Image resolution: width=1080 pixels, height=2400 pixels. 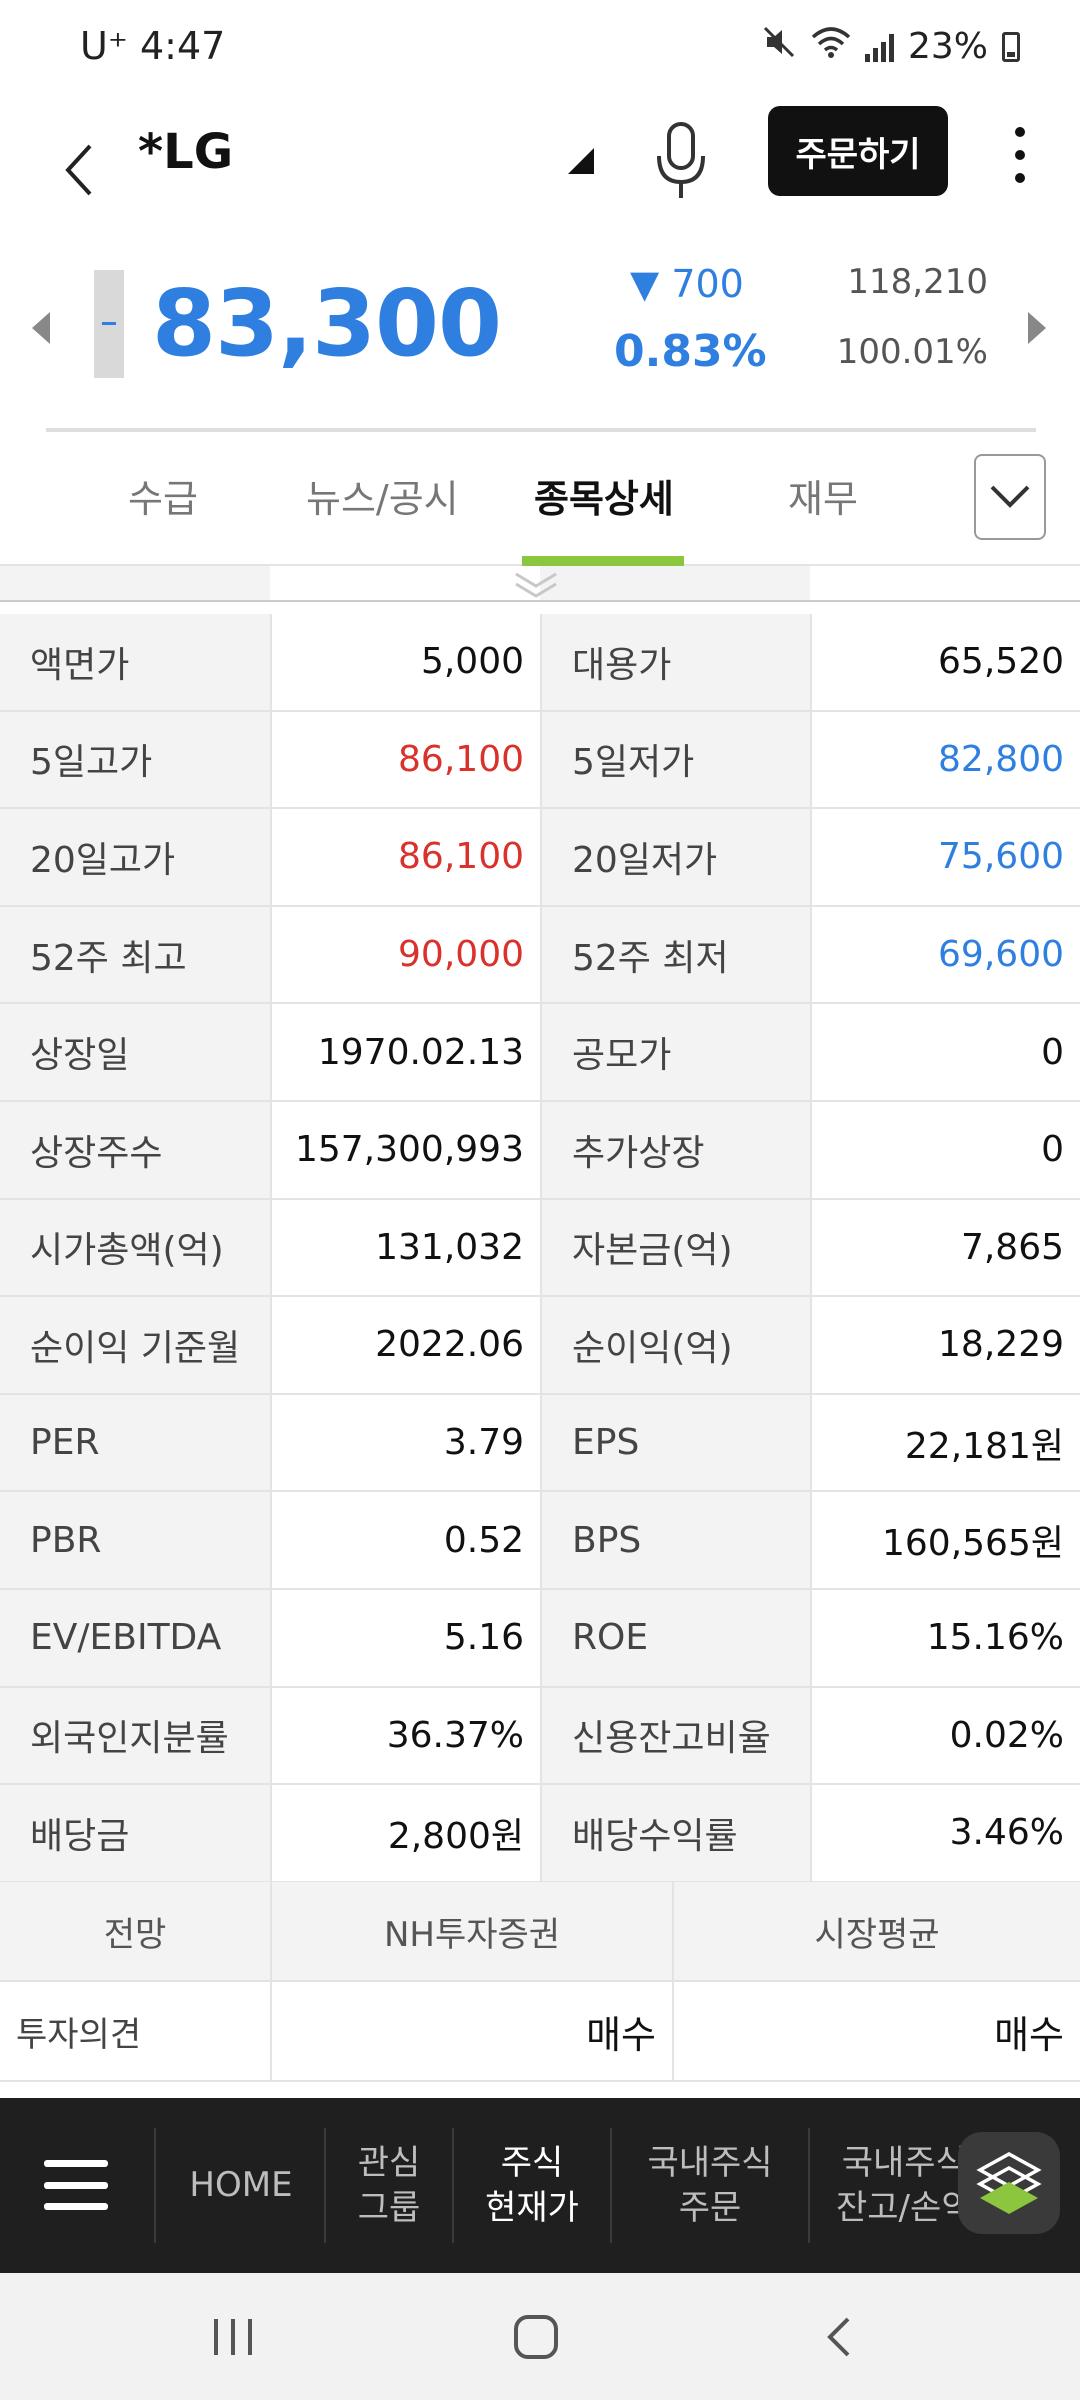 I want to click on nav-stock-quote-label: 주식 현재가, so click(x=532, y=2185).